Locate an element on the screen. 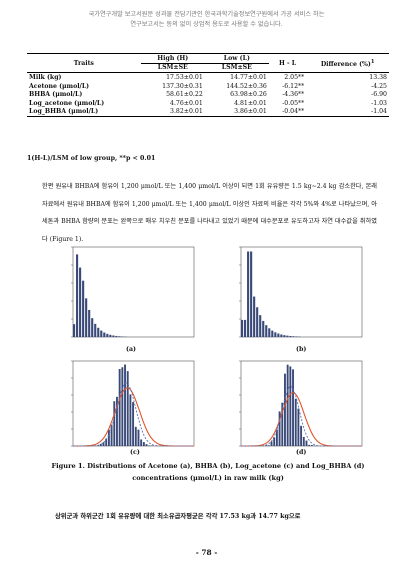  table-cell-hl: -4.36** is located at coordinates (293, 95).